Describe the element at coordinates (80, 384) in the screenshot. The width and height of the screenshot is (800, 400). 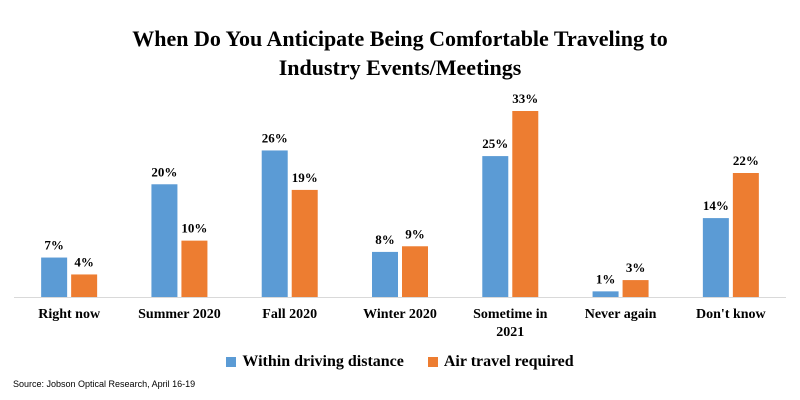
I see `source-label: Source: Jobson Optical Research` at that location.